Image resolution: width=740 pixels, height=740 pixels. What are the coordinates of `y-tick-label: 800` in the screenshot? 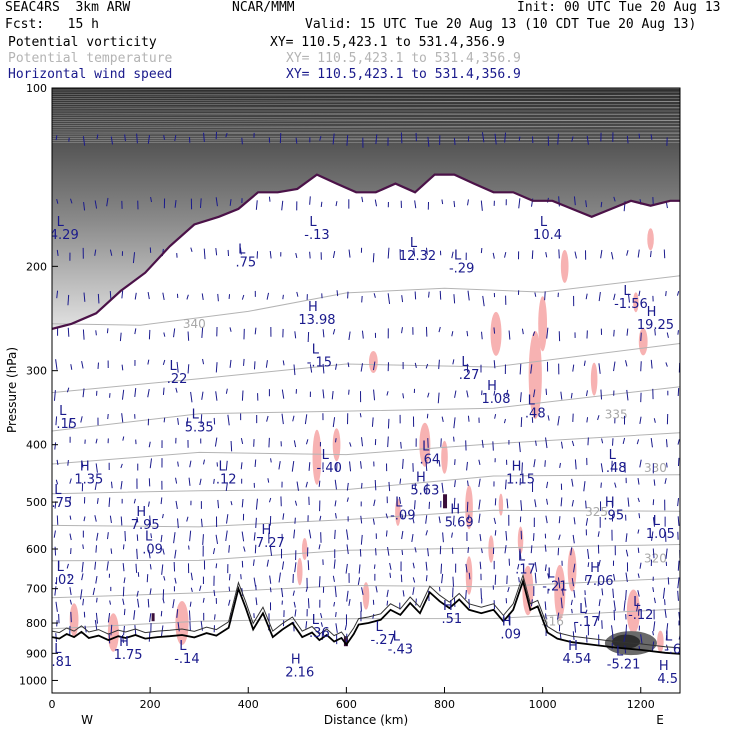 It's located at (36, 623).